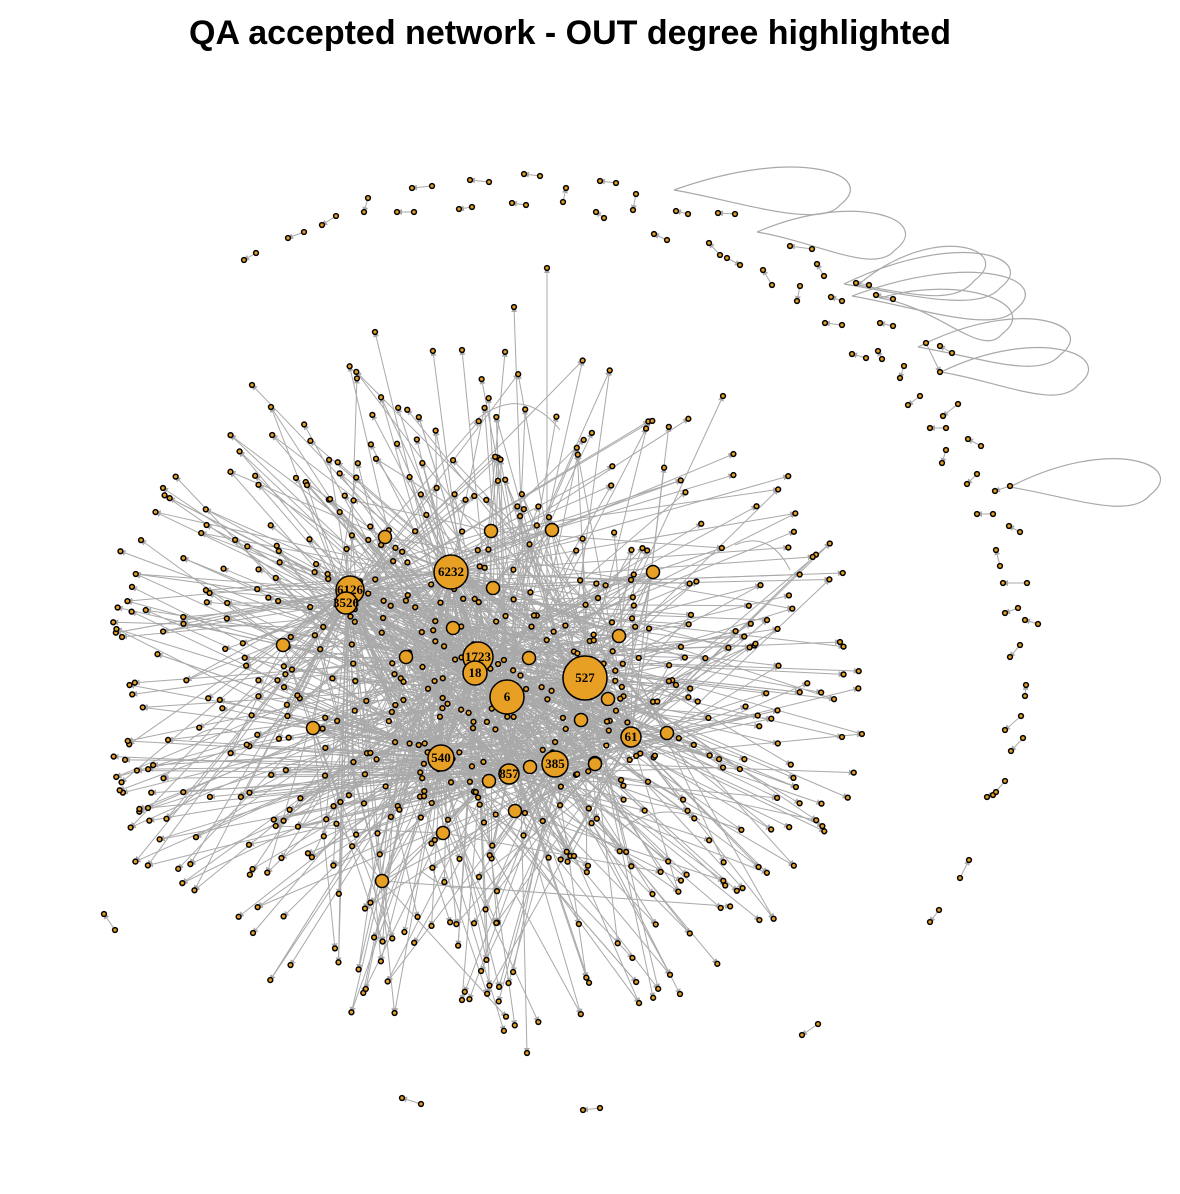  Describe the element at coordinates (476, 672) in the screenshot. I see `hub-node-label: 18` at that location.